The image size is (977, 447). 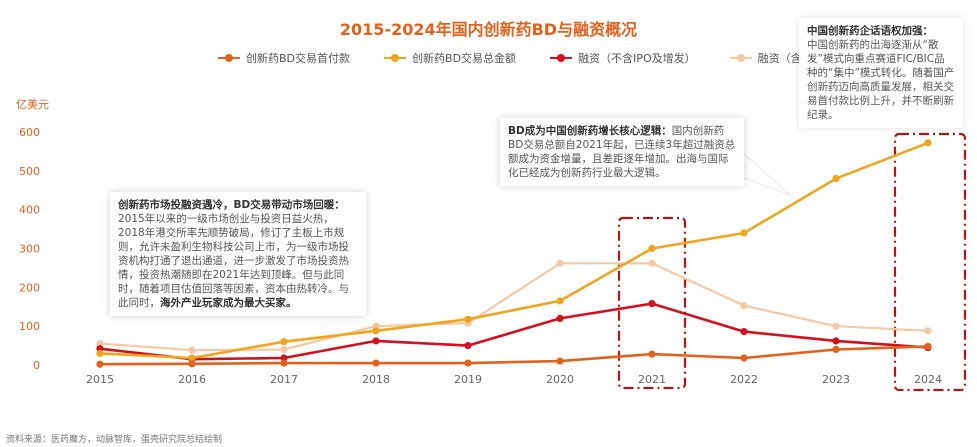 I want to click on x-tick-label: 2021, so click(x=652, y=379).